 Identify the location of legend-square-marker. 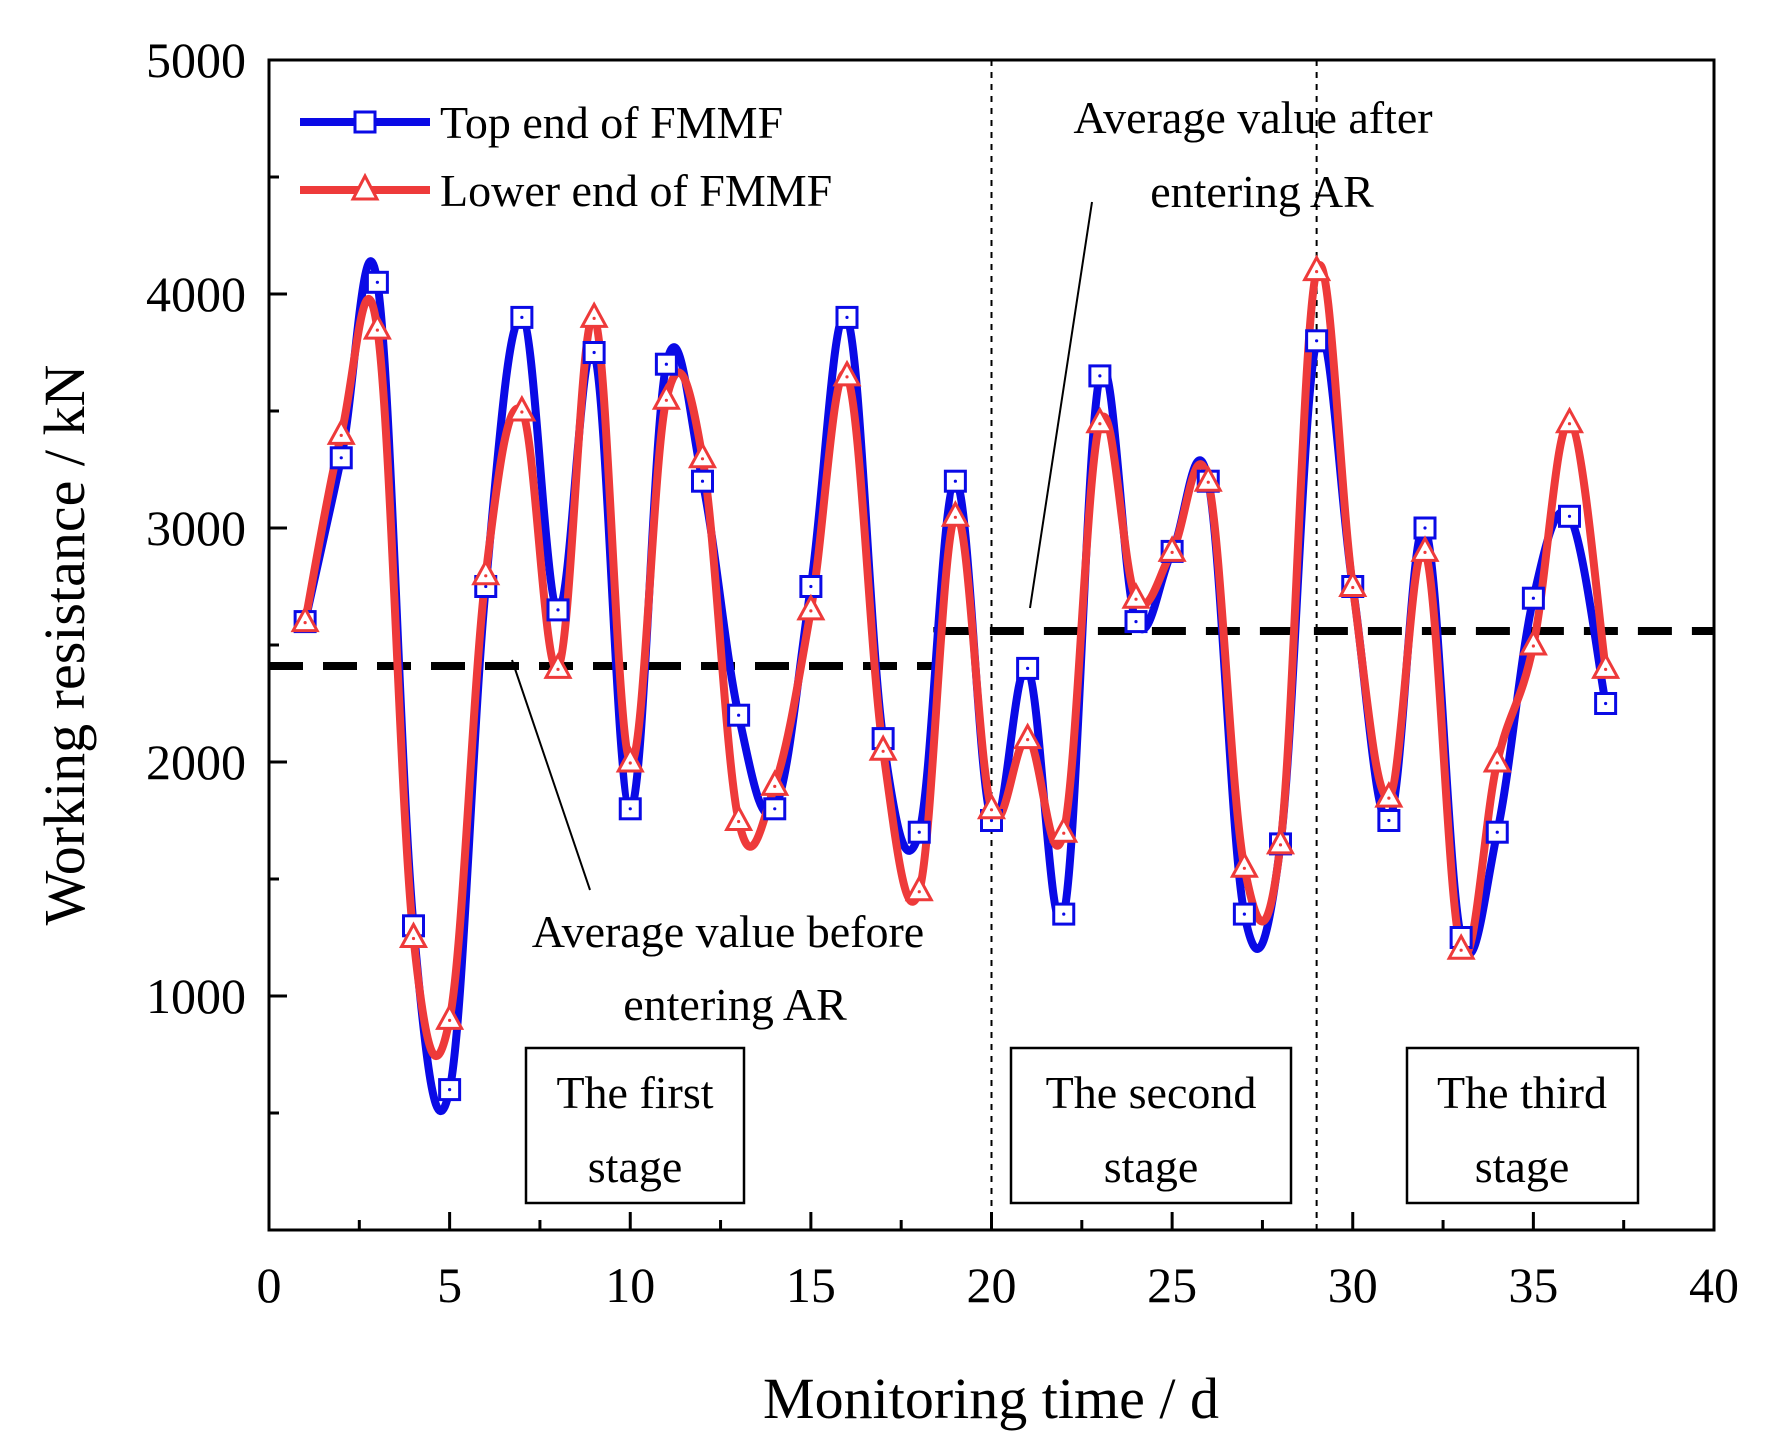
(365, 122).